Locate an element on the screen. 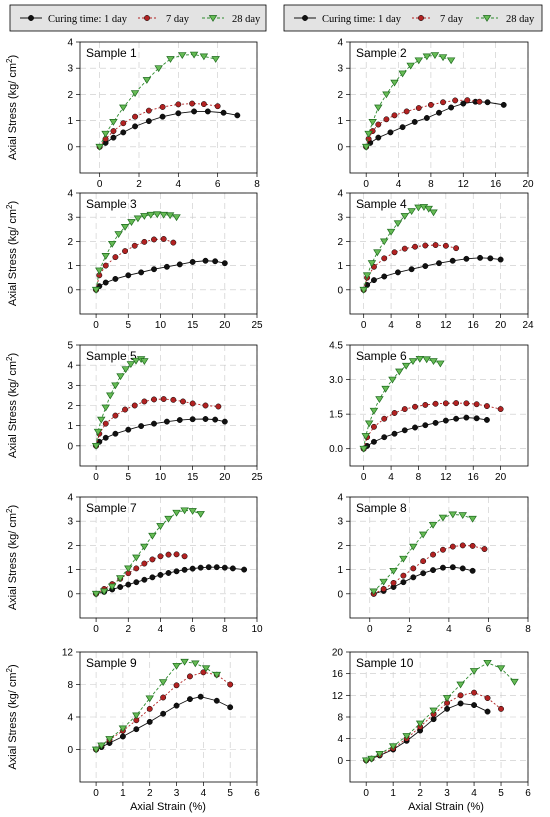 The width and height of the screenshot is (550, 817). x-tick-label: 20 is located at coordinates (501, 325).